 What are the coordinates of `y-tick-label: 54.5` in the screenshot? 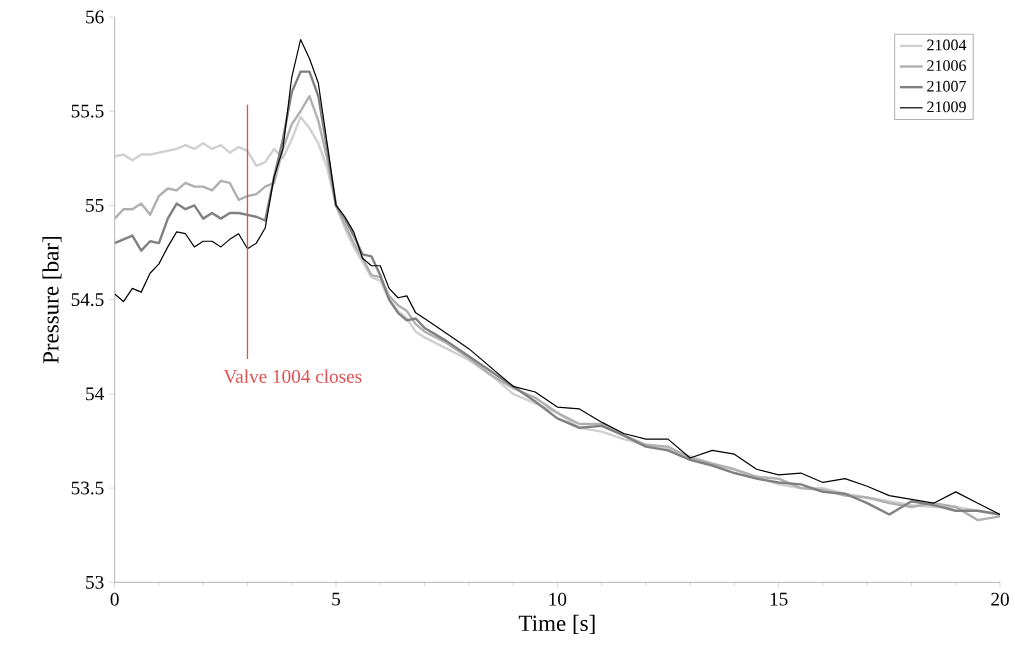 It's located at (87, 300).